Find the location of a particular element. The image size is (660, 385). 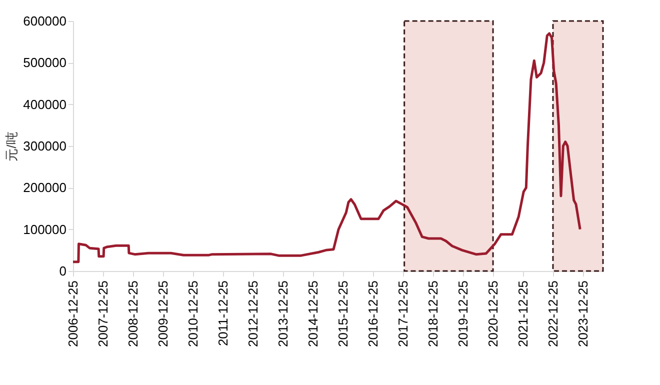

x-tick-label: 2021-12-25 is located at coordinates (523, 313).